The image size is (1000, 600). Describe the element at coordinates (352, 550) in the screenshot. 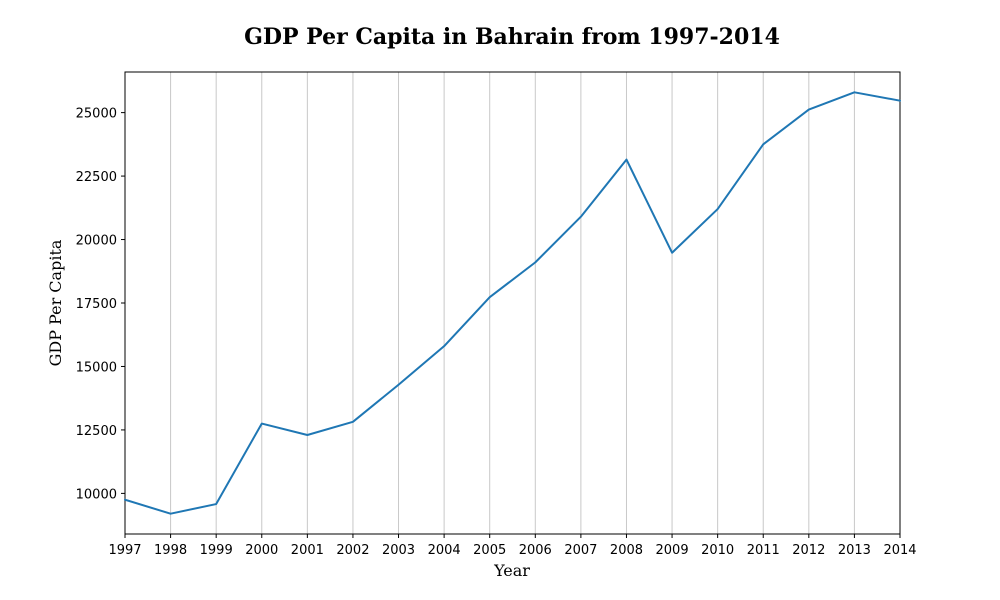

I see `x-tick-label-2002: 2002` at that location.